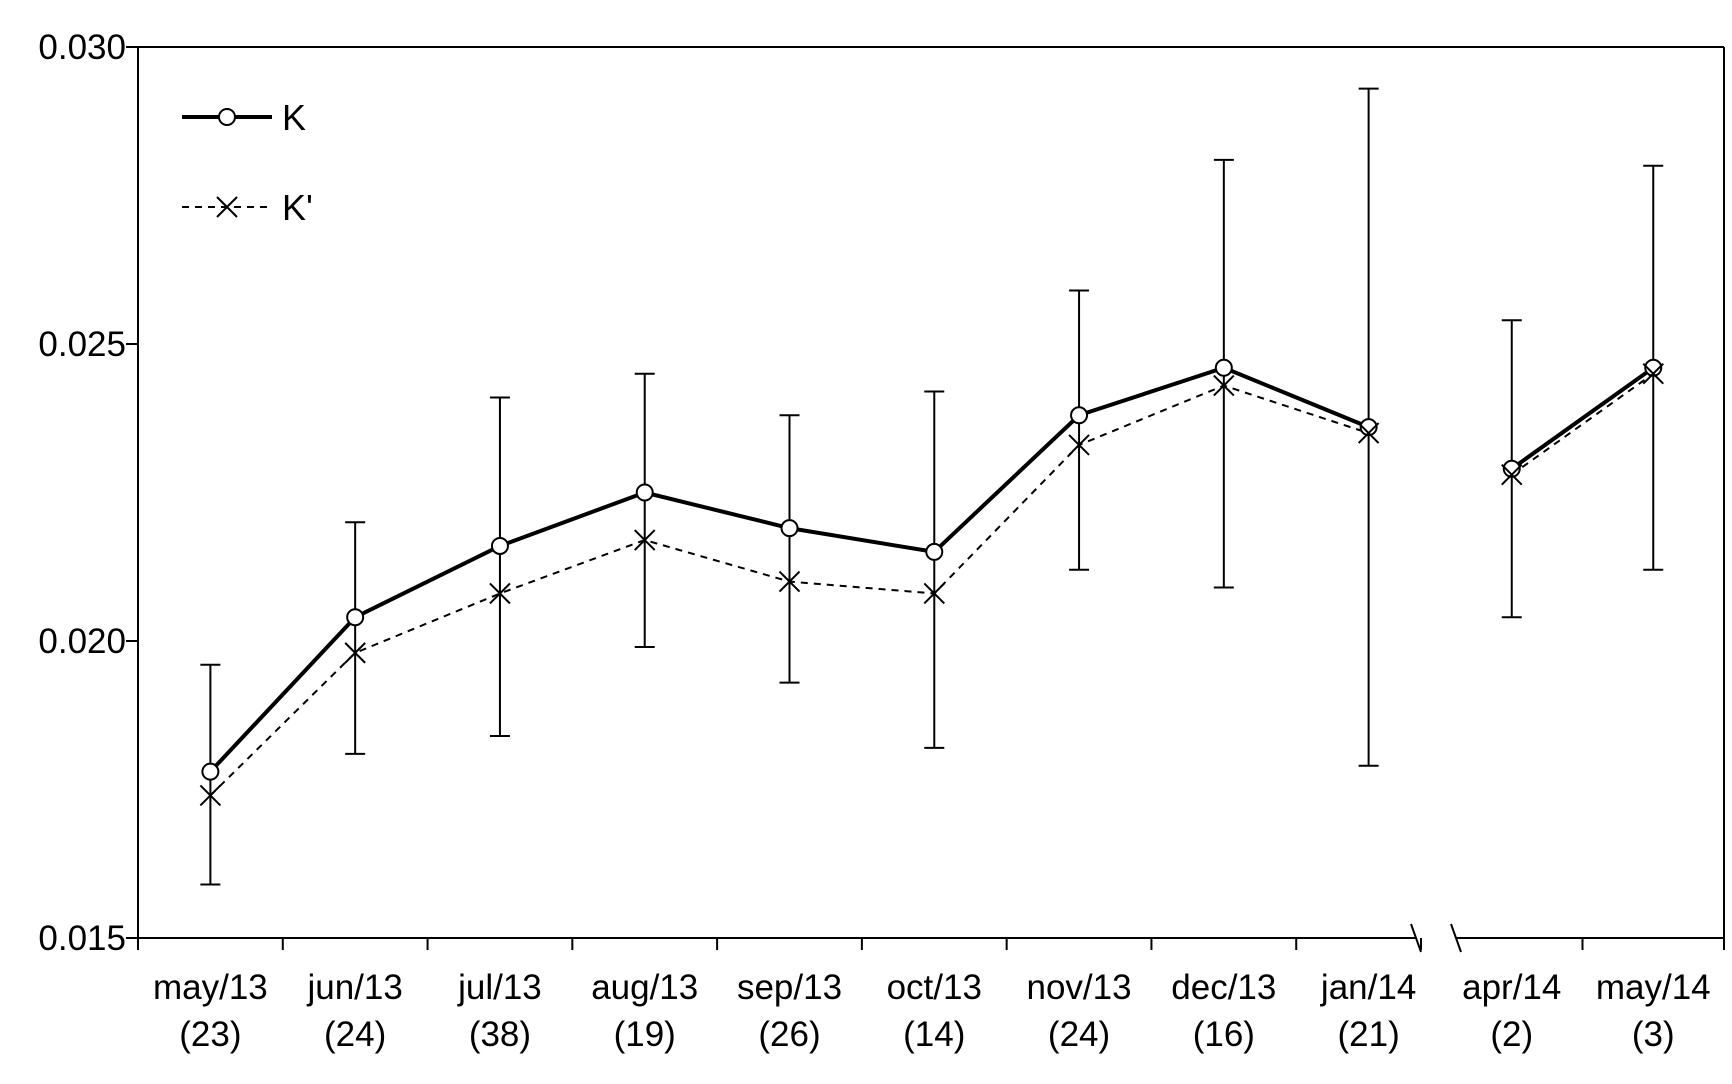  Describe the element at coordinates (1368, 1034) in the screenshot. I see `x-tick-count-label: (21)` at that location.